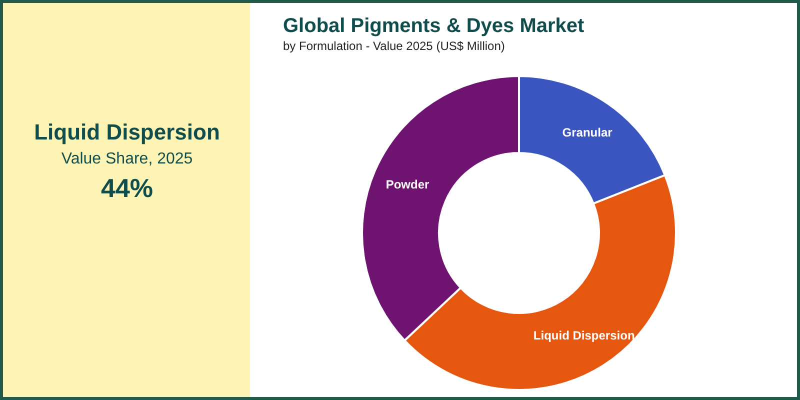 Image resolution: width=800 pixels, height=400 pixels. What do you see at coordinates (584, 335) in the screenshot?
I see `slice-label: Liquid Dispersion` at bounding box center [584, 335].